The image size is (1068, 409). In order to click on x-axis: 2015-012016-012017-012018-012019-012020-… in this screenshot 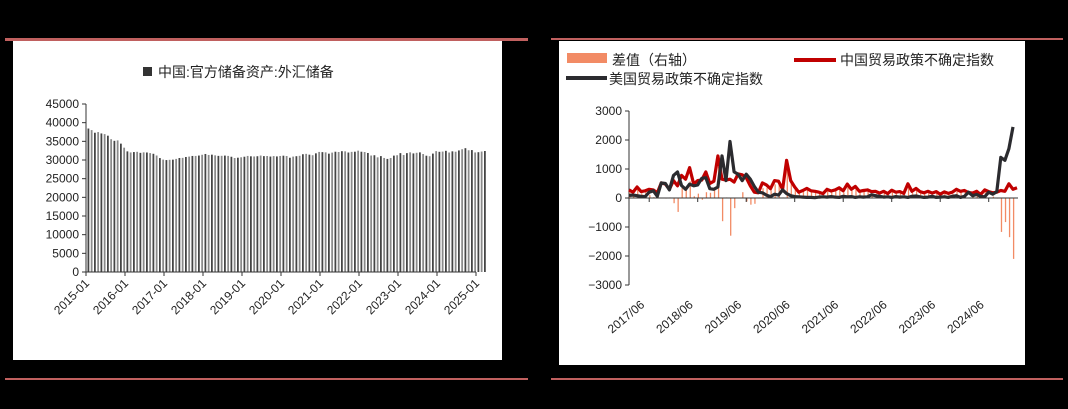, I will do `click(266, 294)`.